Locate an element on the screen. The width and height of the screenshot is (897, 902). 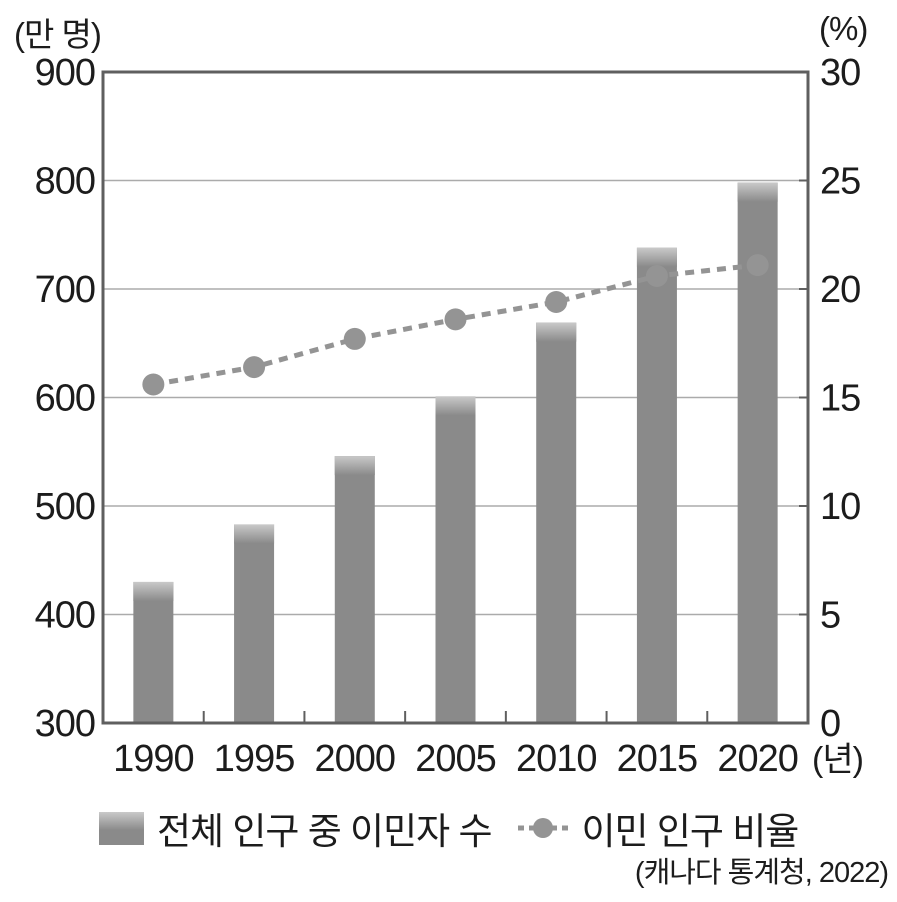
line-point-1995 is located at coordinates (254, 367).